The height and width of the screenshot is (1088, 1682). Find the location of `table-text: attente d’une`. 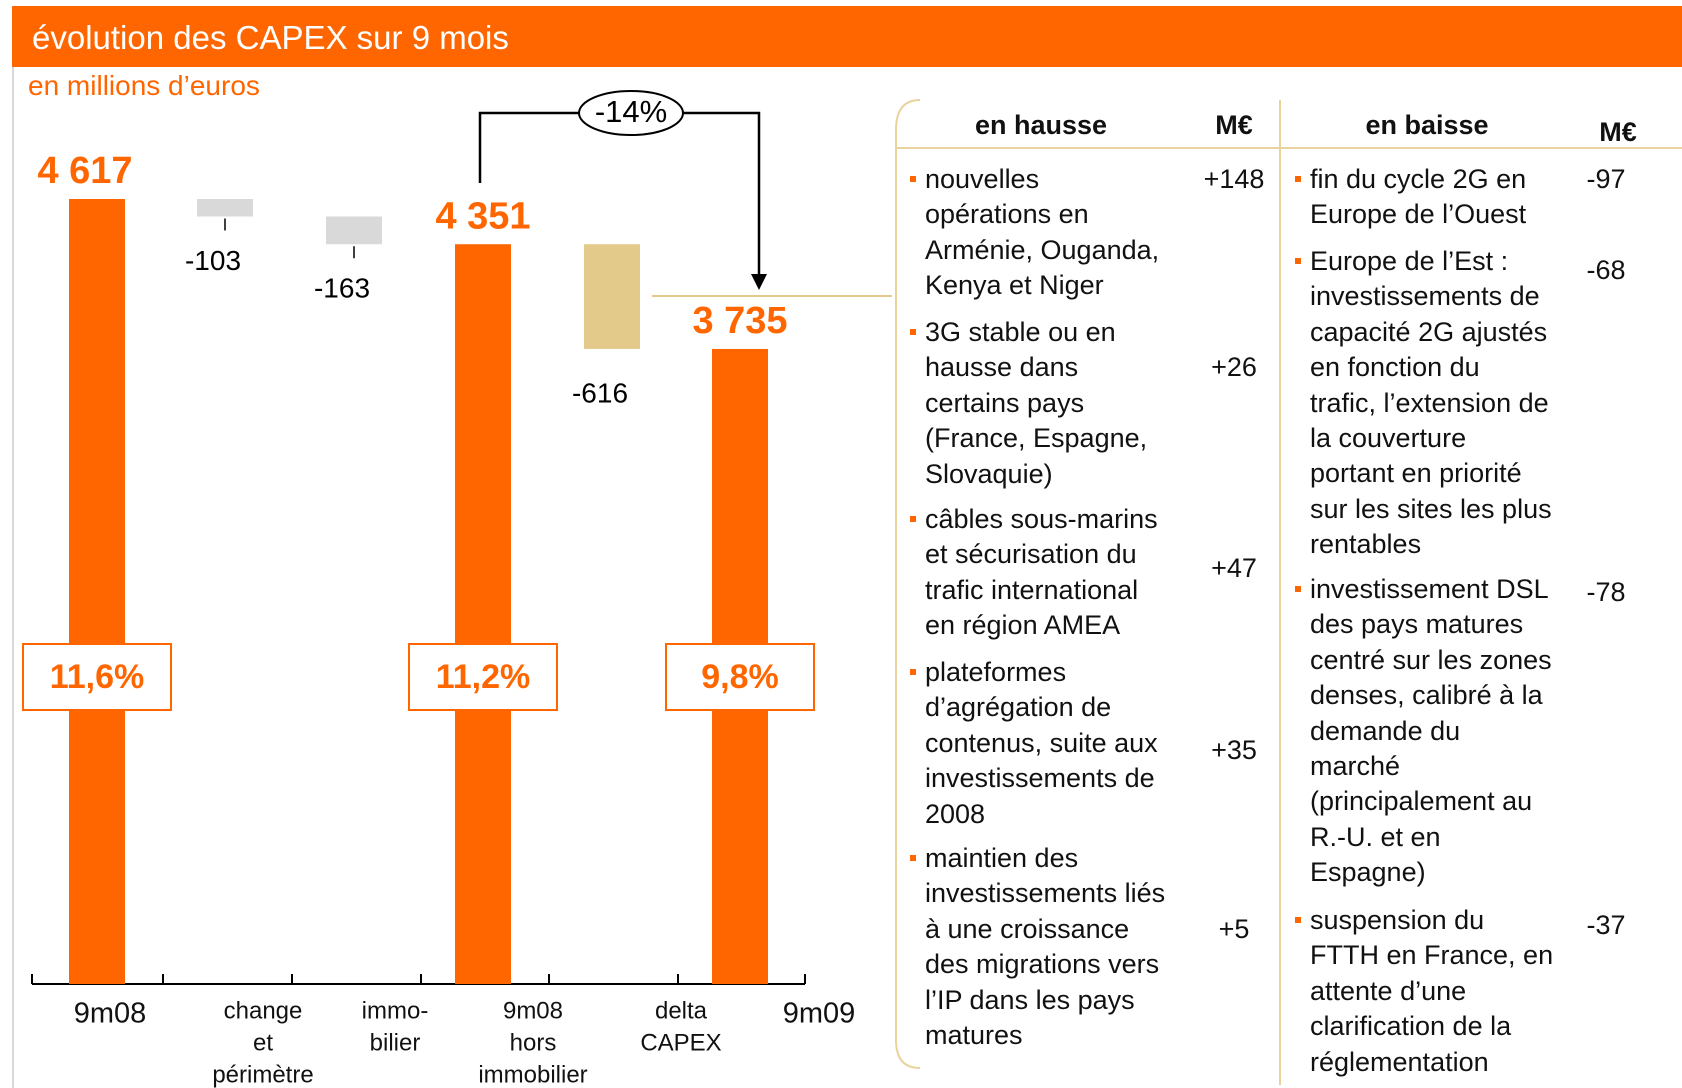

table-text: attente d’une is located at coordinates (1388, 990).